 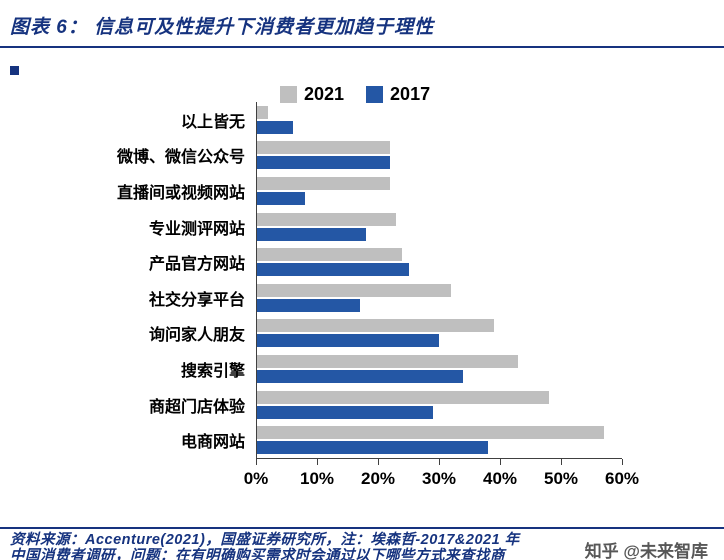 I want to click on x-axis: 0% 10% 20% 30% 40% 50% 60%, so click(x=441, y=478).